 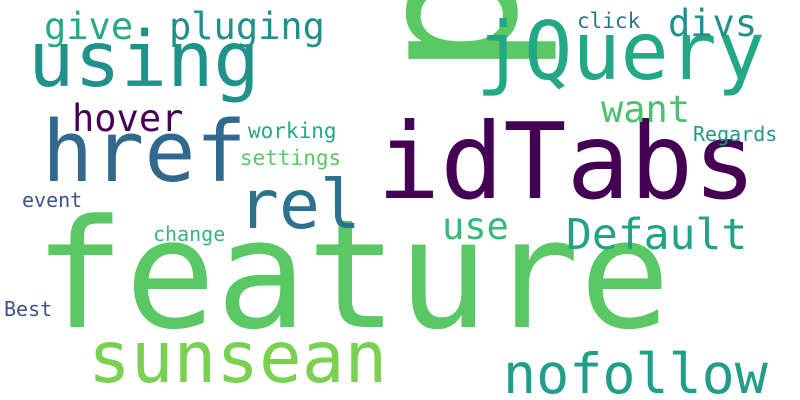 What do you see at coordinates (144, 60) in the screenshot?
I see `word-using: using` at bounding box center [144, 60].